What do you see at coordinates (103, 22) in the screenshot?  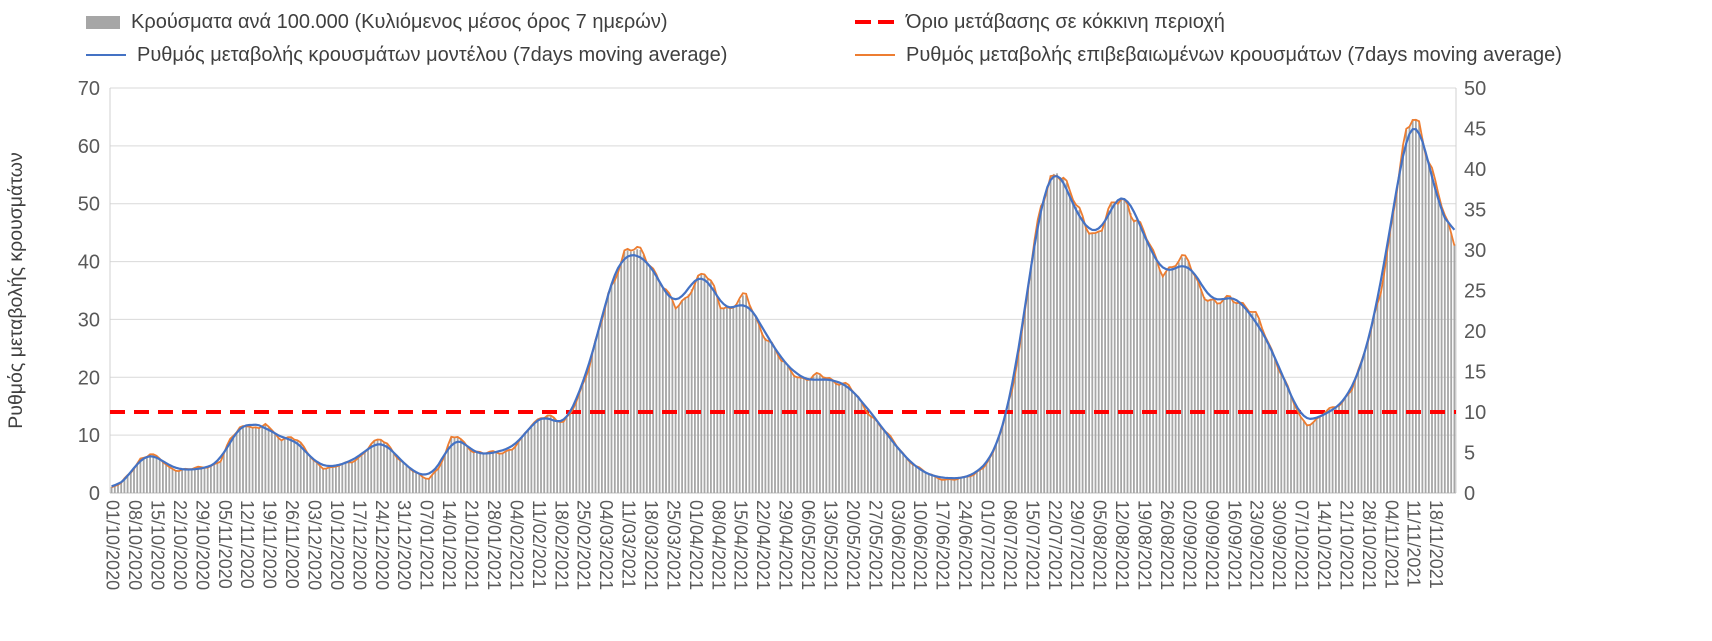 I see `bar-series-swatch-icon` at bounding box center [103, 22].